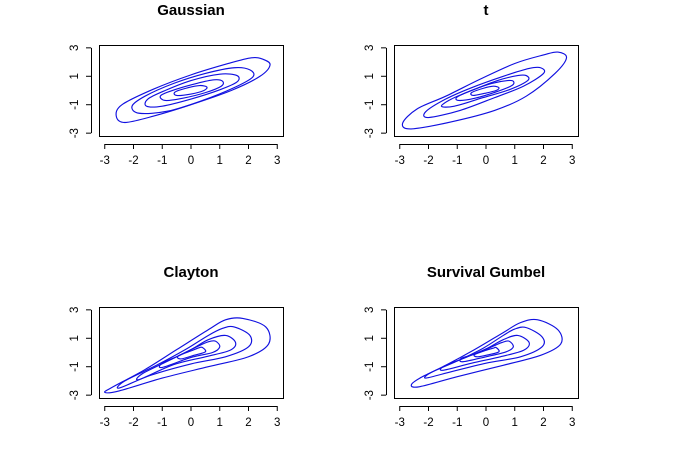 Image resolution: width=674 pixels, height=450 pixels. I want to click on panel-survival-gumbel: Survival Gumbel -3 -2 -1 0 1 2 3 -3 -1 1 3, so click(471, 346).